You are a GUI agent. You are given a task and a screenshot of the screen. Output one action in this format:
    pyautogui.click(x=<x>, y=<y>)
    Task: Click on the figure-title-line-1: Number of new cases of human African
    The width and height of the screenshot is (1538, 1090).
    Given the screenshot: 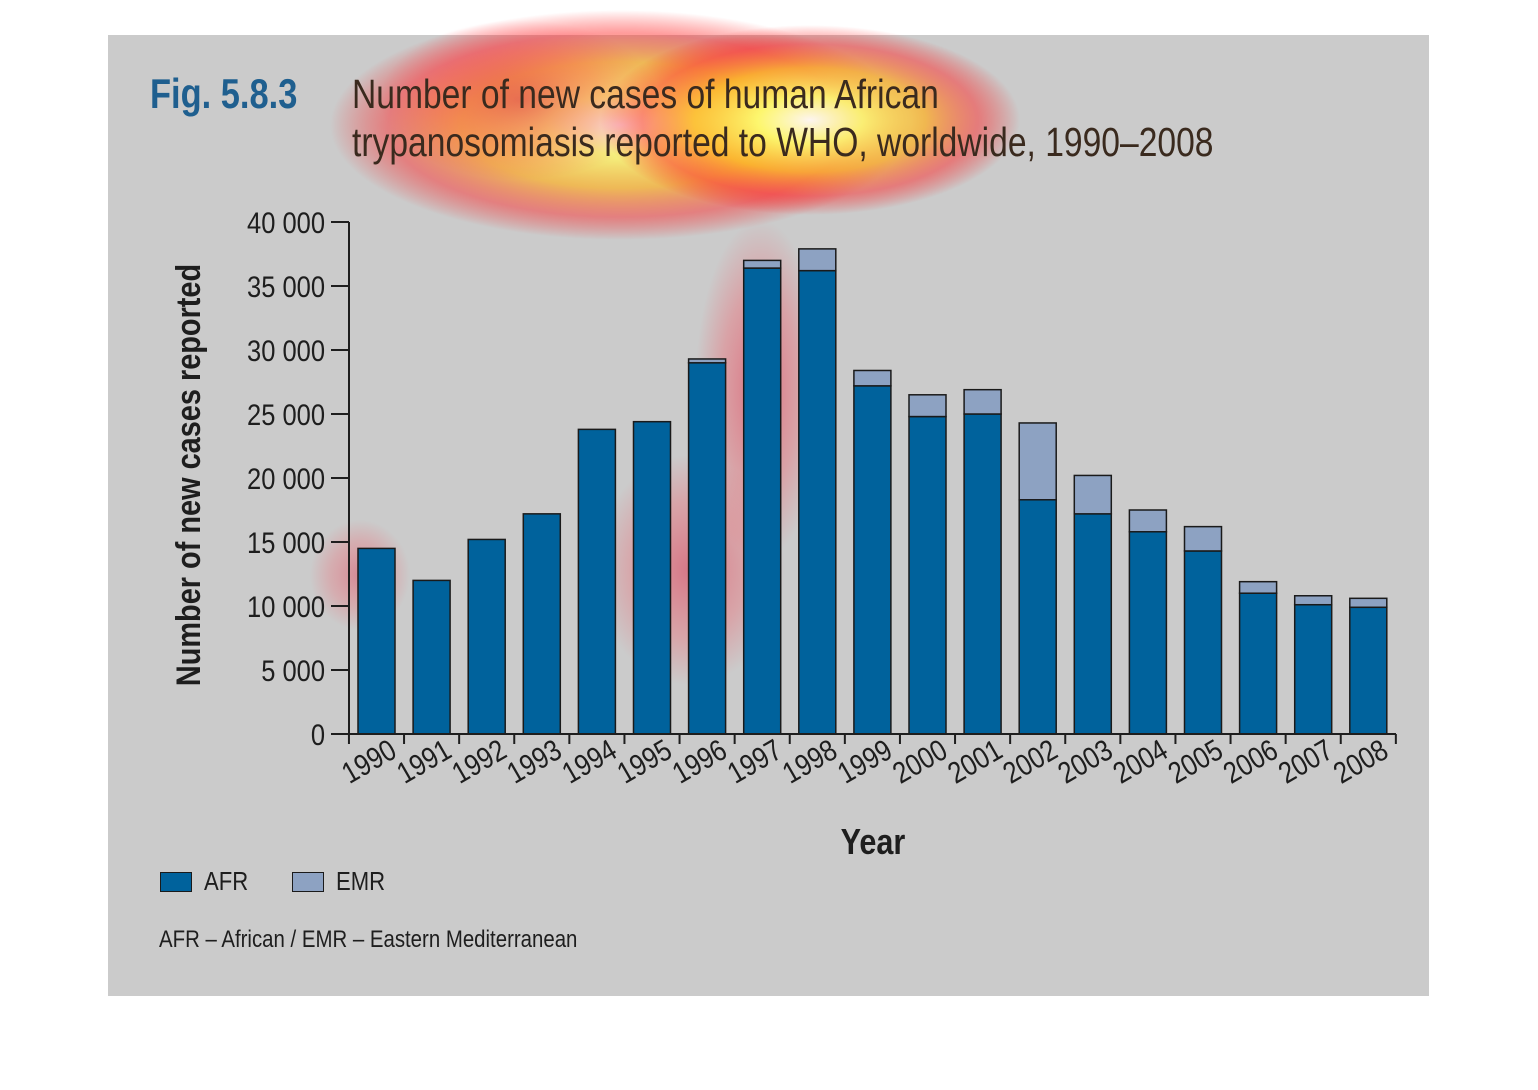 What is the action you would take?
    pyautogui.click(x=645, y=94)
    